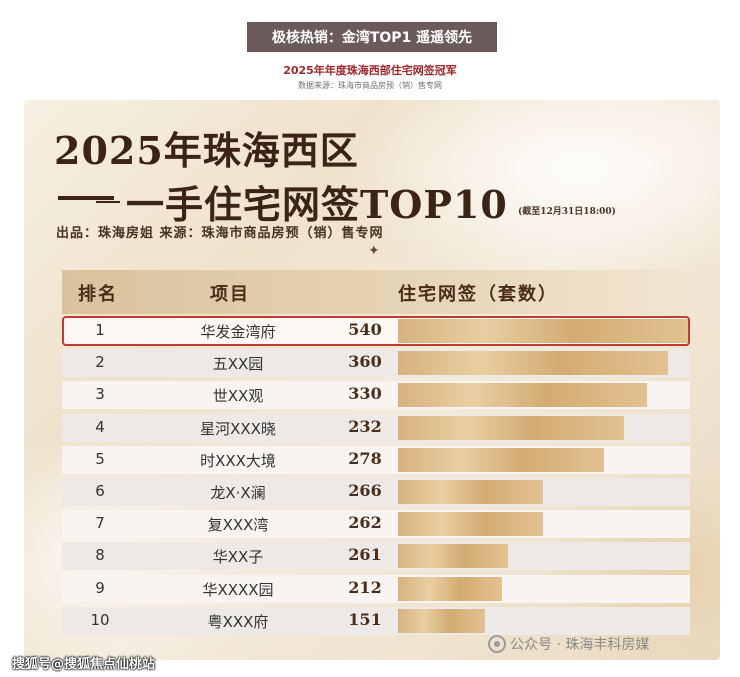 The height and width of the screenshot is (677, 740). What do you see at coordinates (100, 555) in the screenshot?
I see `rank-cell: 8` at bounding box center [100, 555].